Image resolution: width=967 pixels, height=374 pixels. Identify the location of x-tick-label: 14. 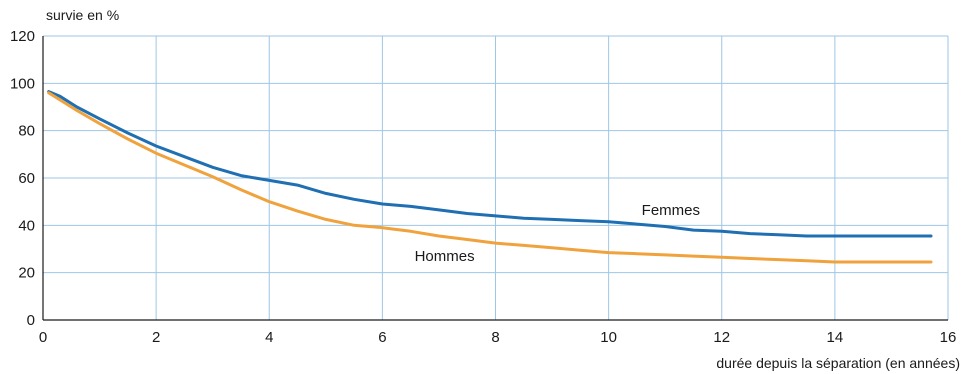
(835, 337).